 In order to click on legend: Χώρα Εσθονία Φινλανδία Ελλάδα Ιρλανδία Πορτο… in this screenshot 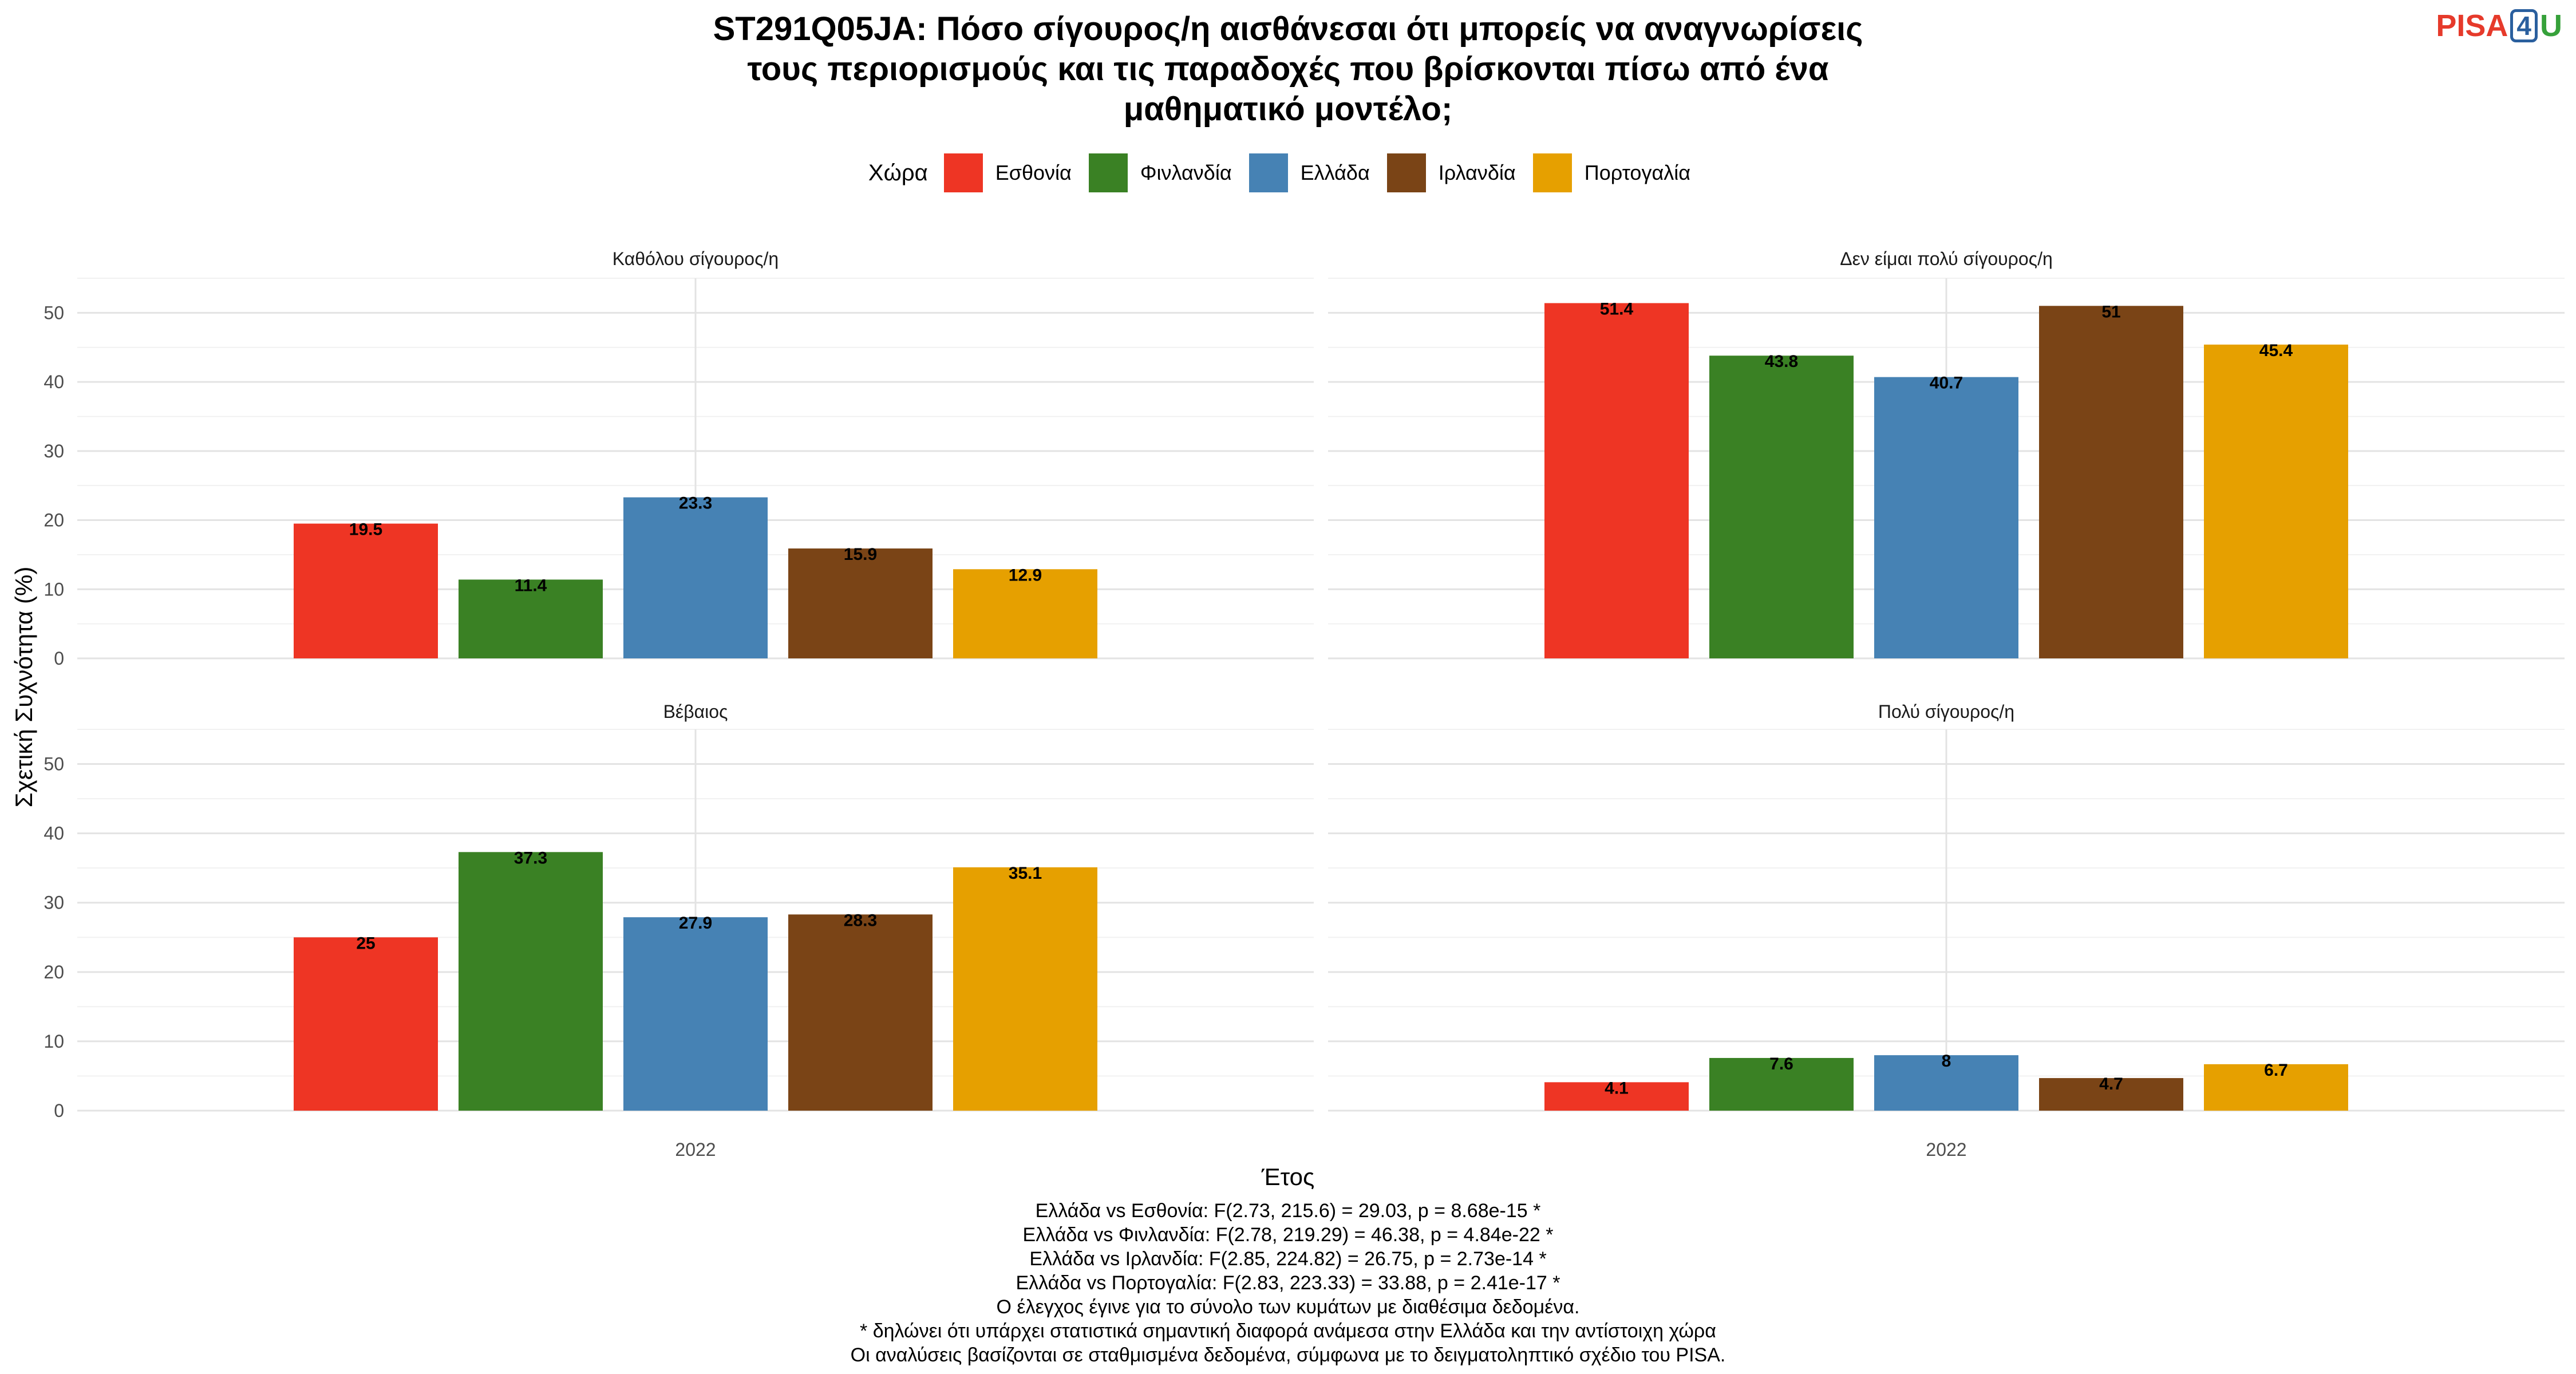, I will do `click(1288, 172)`.